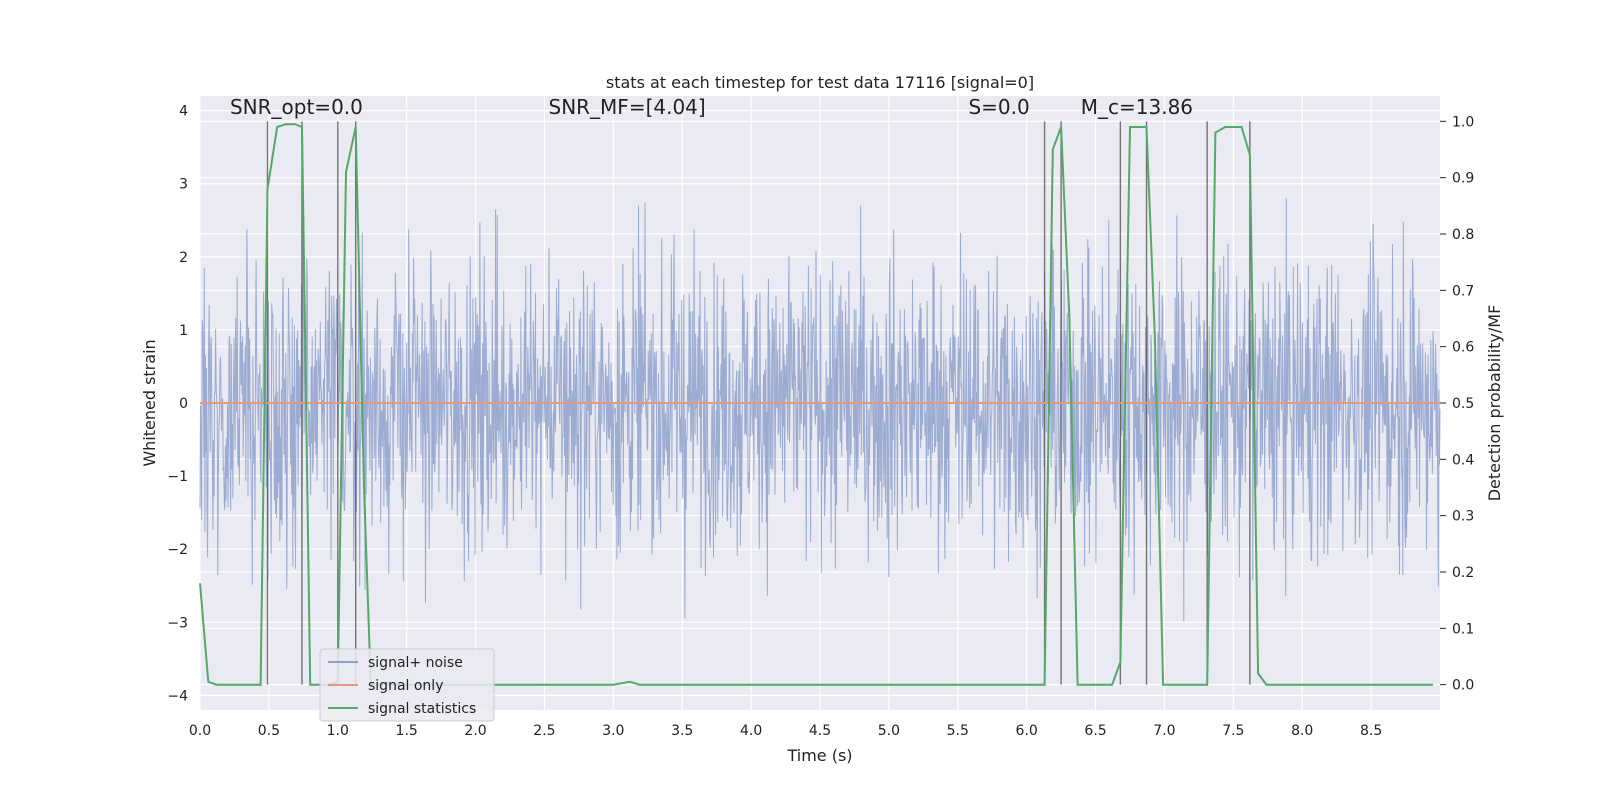  Describe the element at coordinates (1463, 122) in the screenshot. I see `y2-tick-label: 1.0` at that location.